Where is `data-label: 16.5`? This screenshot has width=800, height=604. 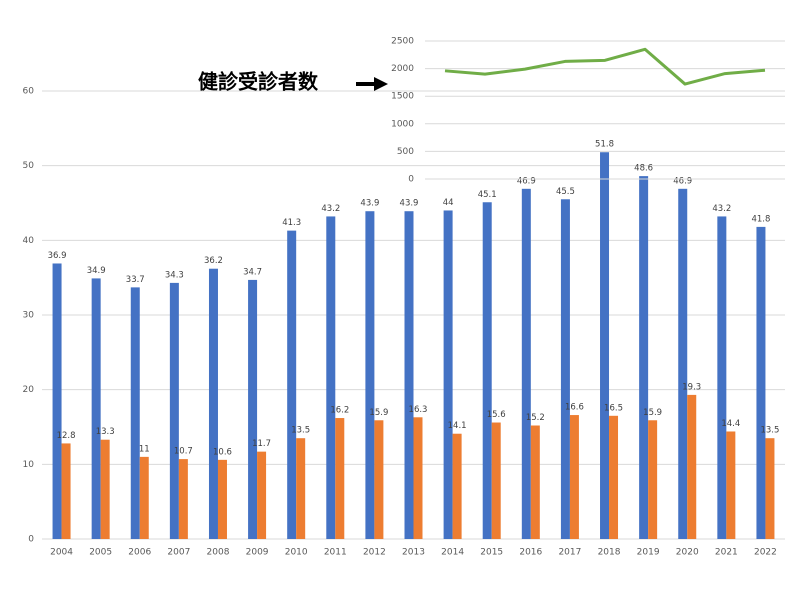
data-label: 16.5 is located at coordinates (613, 408).